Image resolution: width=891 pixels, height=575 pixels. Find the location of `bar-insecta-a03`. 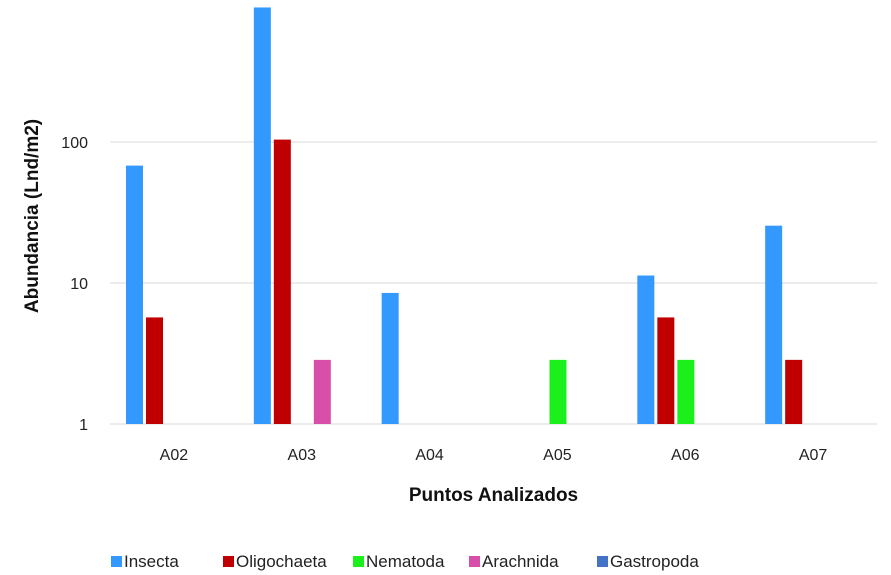

bar-insecta-a03 is located at coordinates (262, 215).